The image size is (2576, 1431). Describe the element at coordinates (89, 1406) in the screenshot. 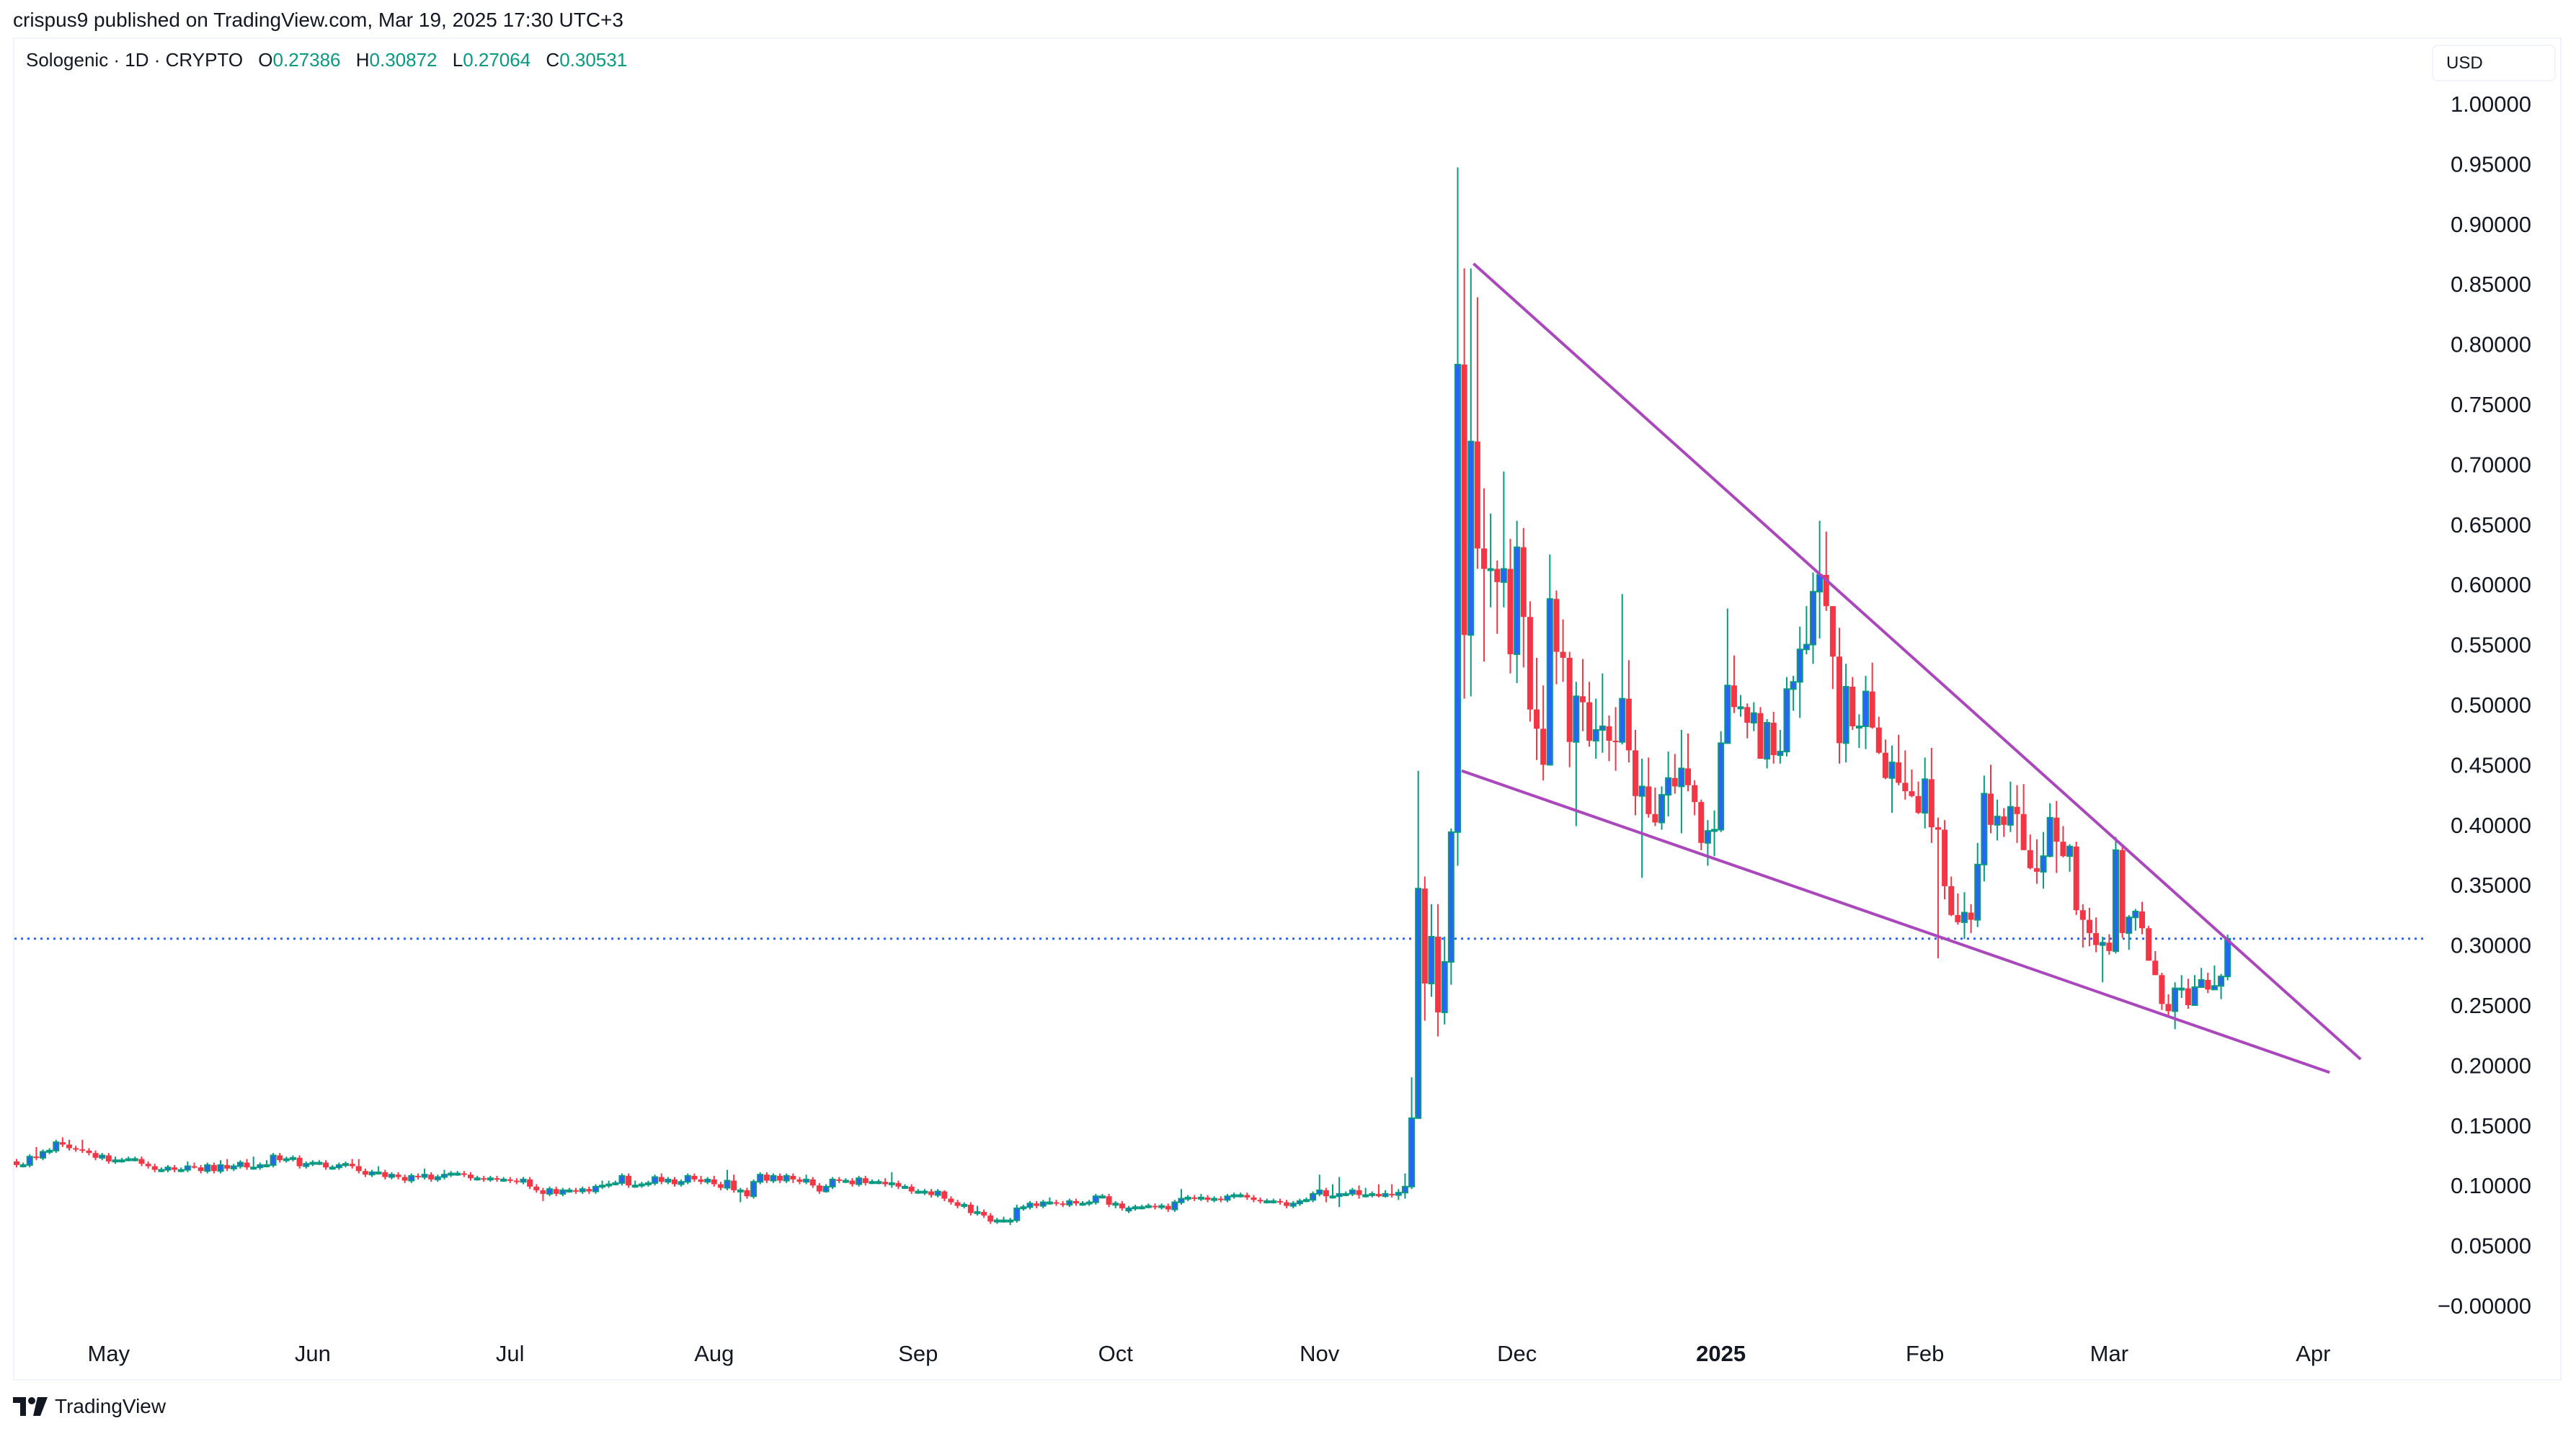

I see `tradingview-logo: TradingView` at that location.